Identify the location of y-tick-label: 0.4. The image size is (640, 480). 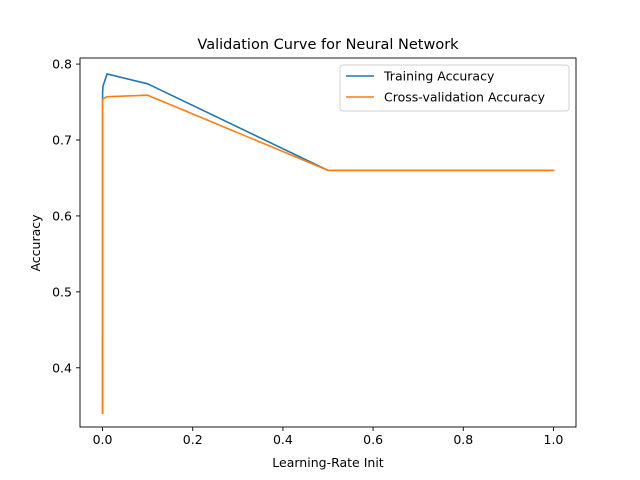
(62, 367).